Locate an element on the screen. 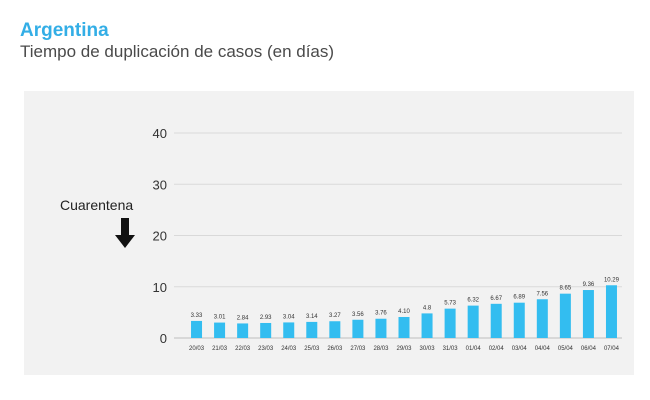 This screenshot has width=650, height=400. data-label: 3.04 is located at coordinates (289, 317).